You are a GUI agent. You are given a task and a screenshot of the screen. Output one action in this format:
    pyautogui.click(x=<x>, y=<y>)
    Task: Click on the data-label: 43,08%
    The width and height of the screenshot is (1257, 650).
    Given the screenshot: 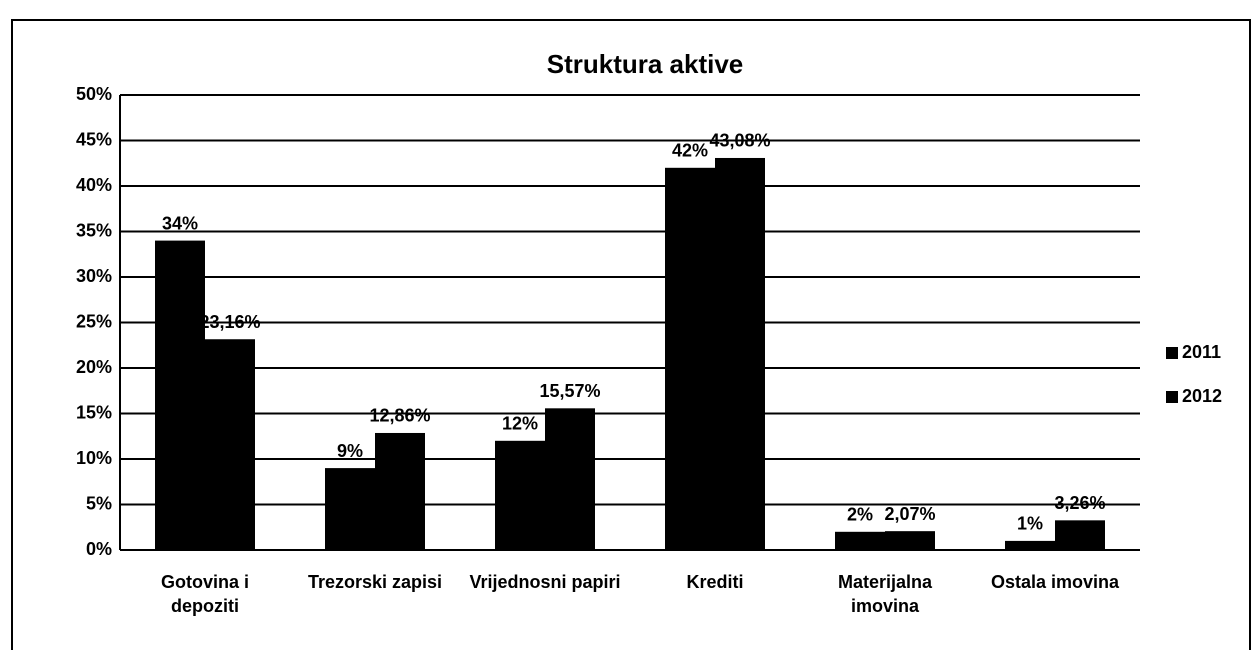 What is the action you would take?
    pyautogui.click(x=739, y=141)
    